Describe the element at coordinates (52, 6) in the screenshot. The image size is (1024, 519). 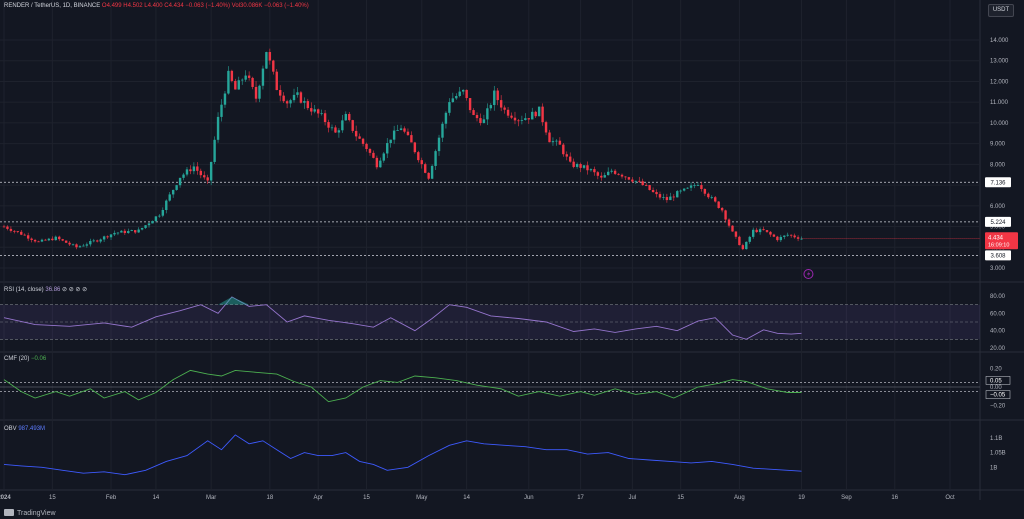
I see `symbol-title: RENDER / TetherUS, 1D, BINANCE` at that location.